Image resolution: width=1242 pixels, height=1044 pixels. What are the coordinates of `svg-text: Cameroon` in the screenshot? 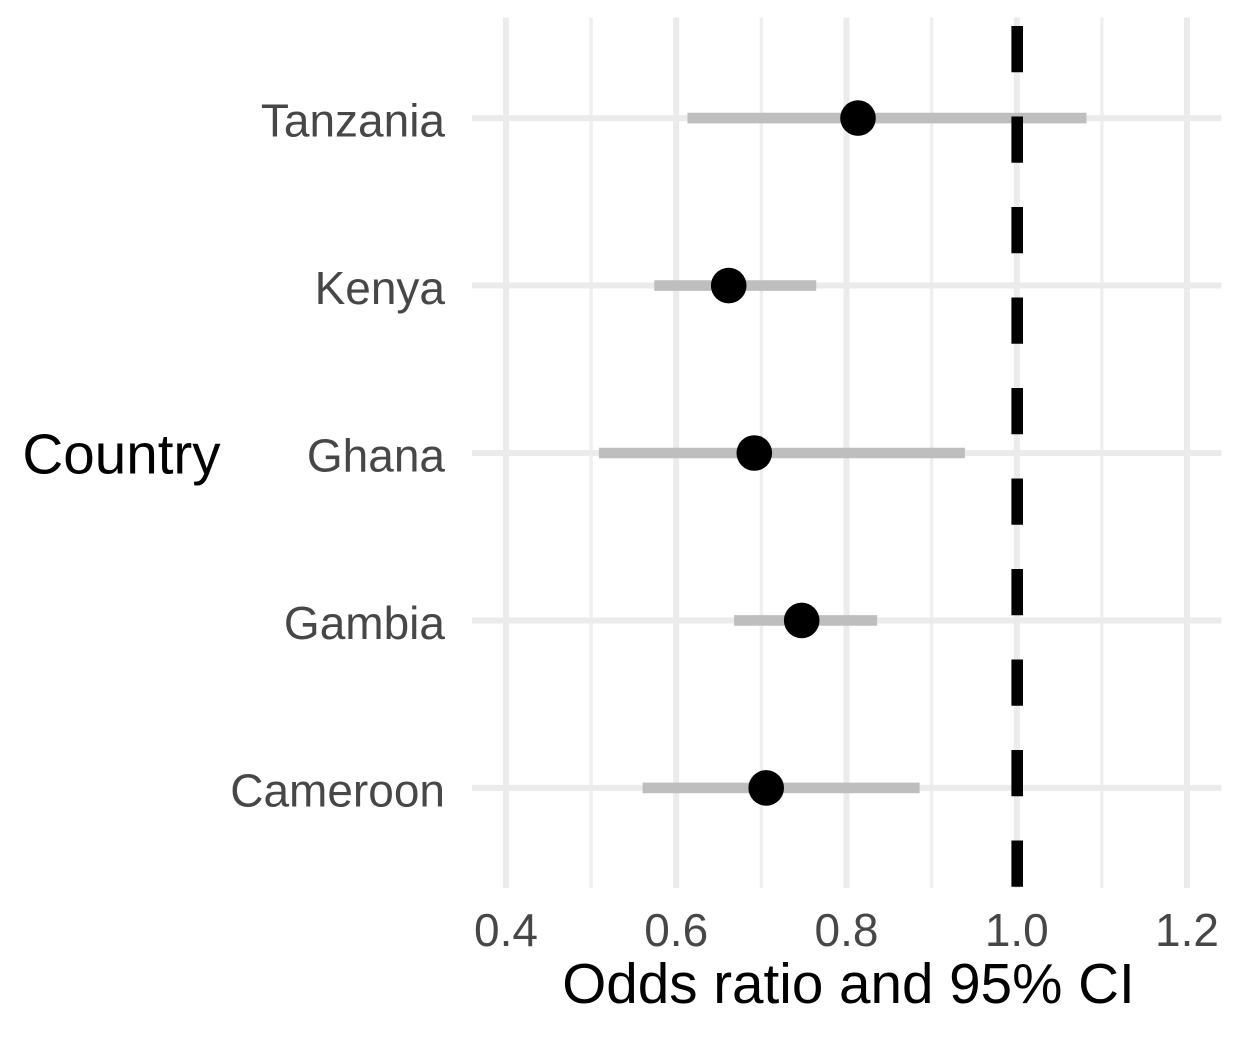 It's located at (337, 790).